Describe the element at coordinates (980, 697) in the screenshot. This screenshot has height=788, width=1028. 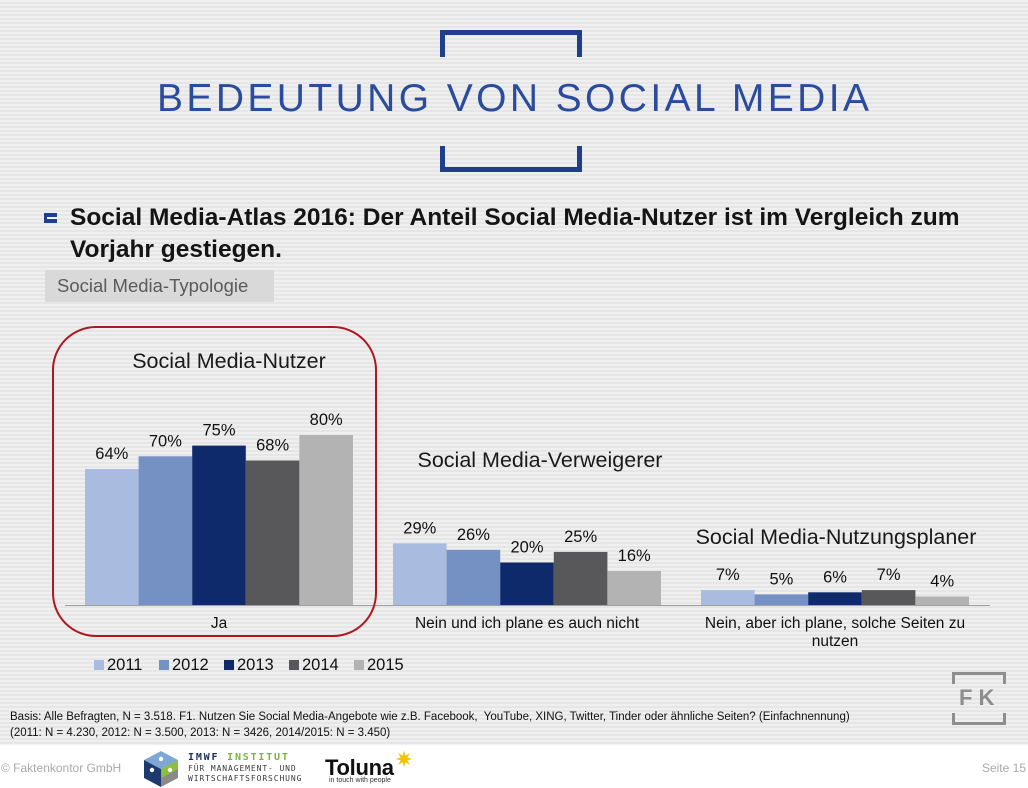
I see `fk-logo: FK` at that location.